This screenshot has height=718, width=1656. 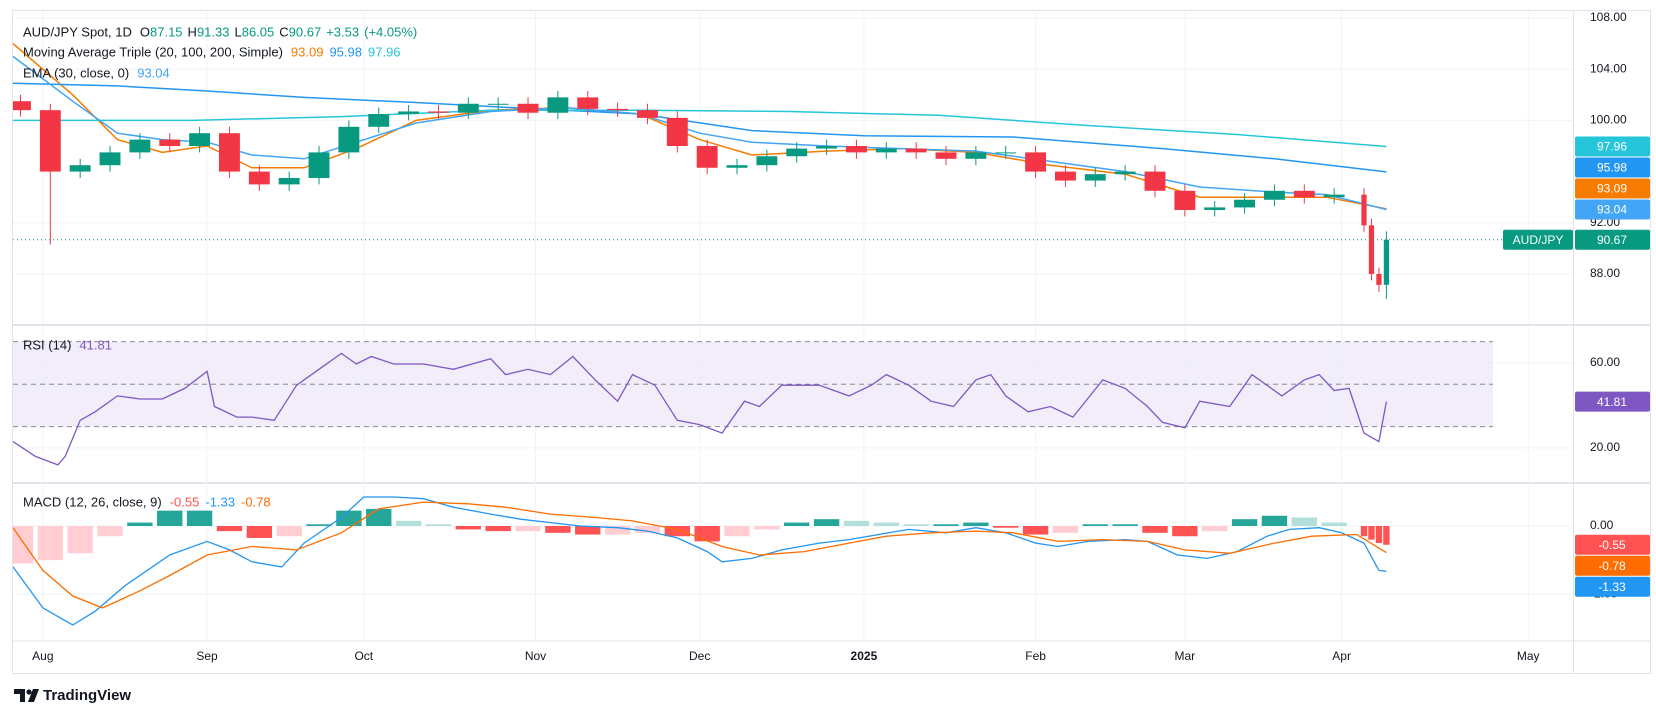 What do you see at coordinates (153, 72) in the screenshot?
I see `legend-text: 93.04` at bounding box center [153, 72].